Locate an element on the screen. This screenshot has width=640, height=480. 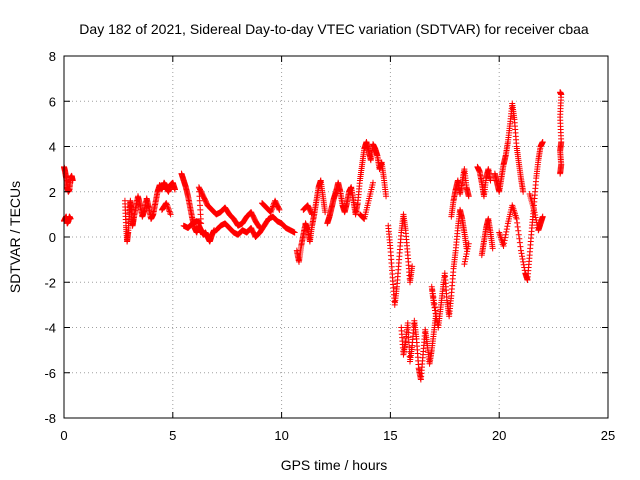
y-axis-label: SDTVAR / TECUs is located at coordinates (15, 237).